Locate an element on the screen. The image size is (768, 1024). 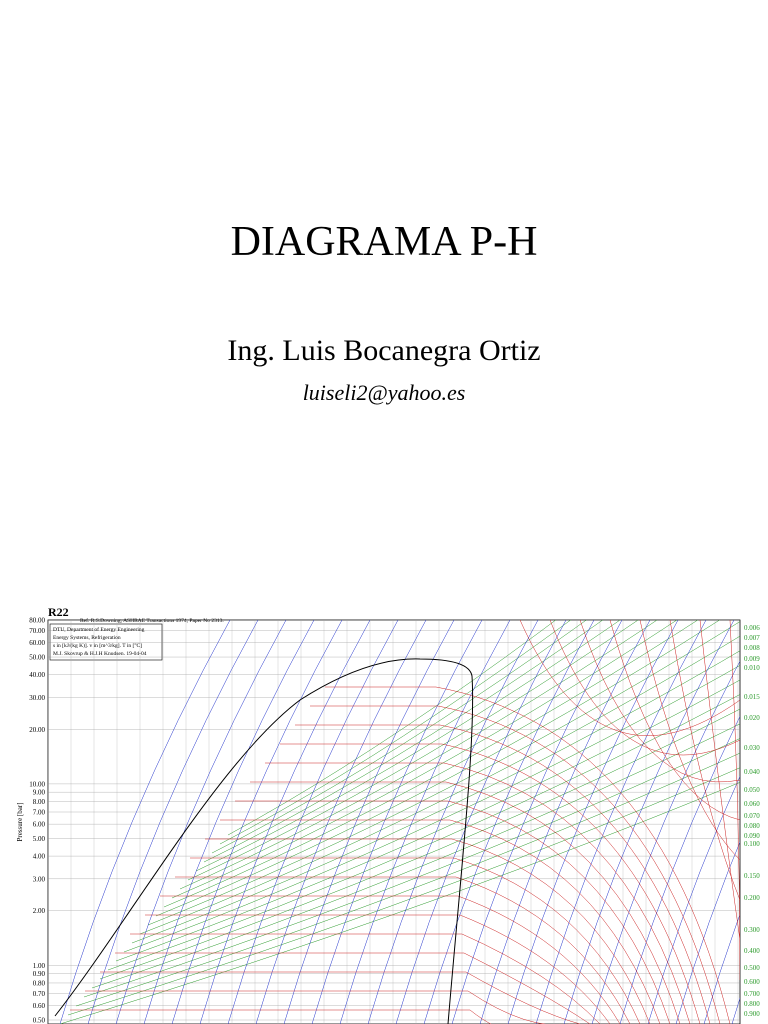
y-tick-label: 0.90 is located at coordinates (39, 974).